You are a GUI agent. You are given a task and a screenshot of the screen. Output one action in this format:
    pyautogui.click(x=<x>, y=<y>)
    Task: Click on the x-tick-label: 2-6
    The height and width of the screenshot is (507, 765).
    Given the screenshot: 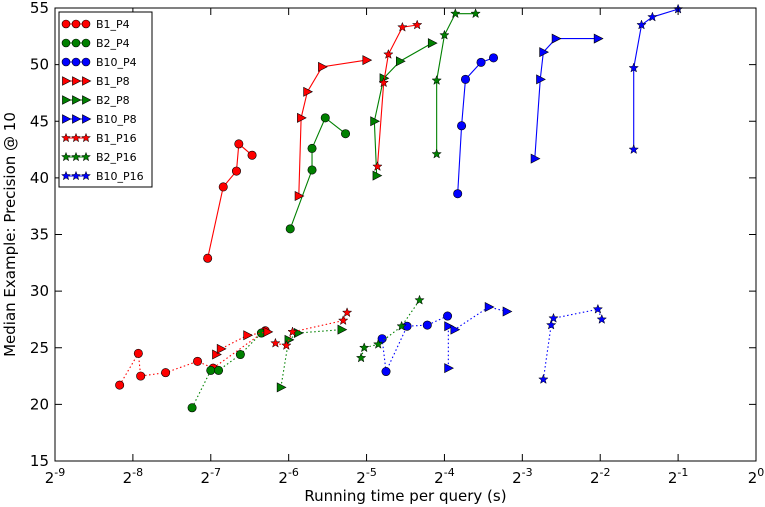 What is the action you would take?
    pyautogui.click(x=288, y=476)
    